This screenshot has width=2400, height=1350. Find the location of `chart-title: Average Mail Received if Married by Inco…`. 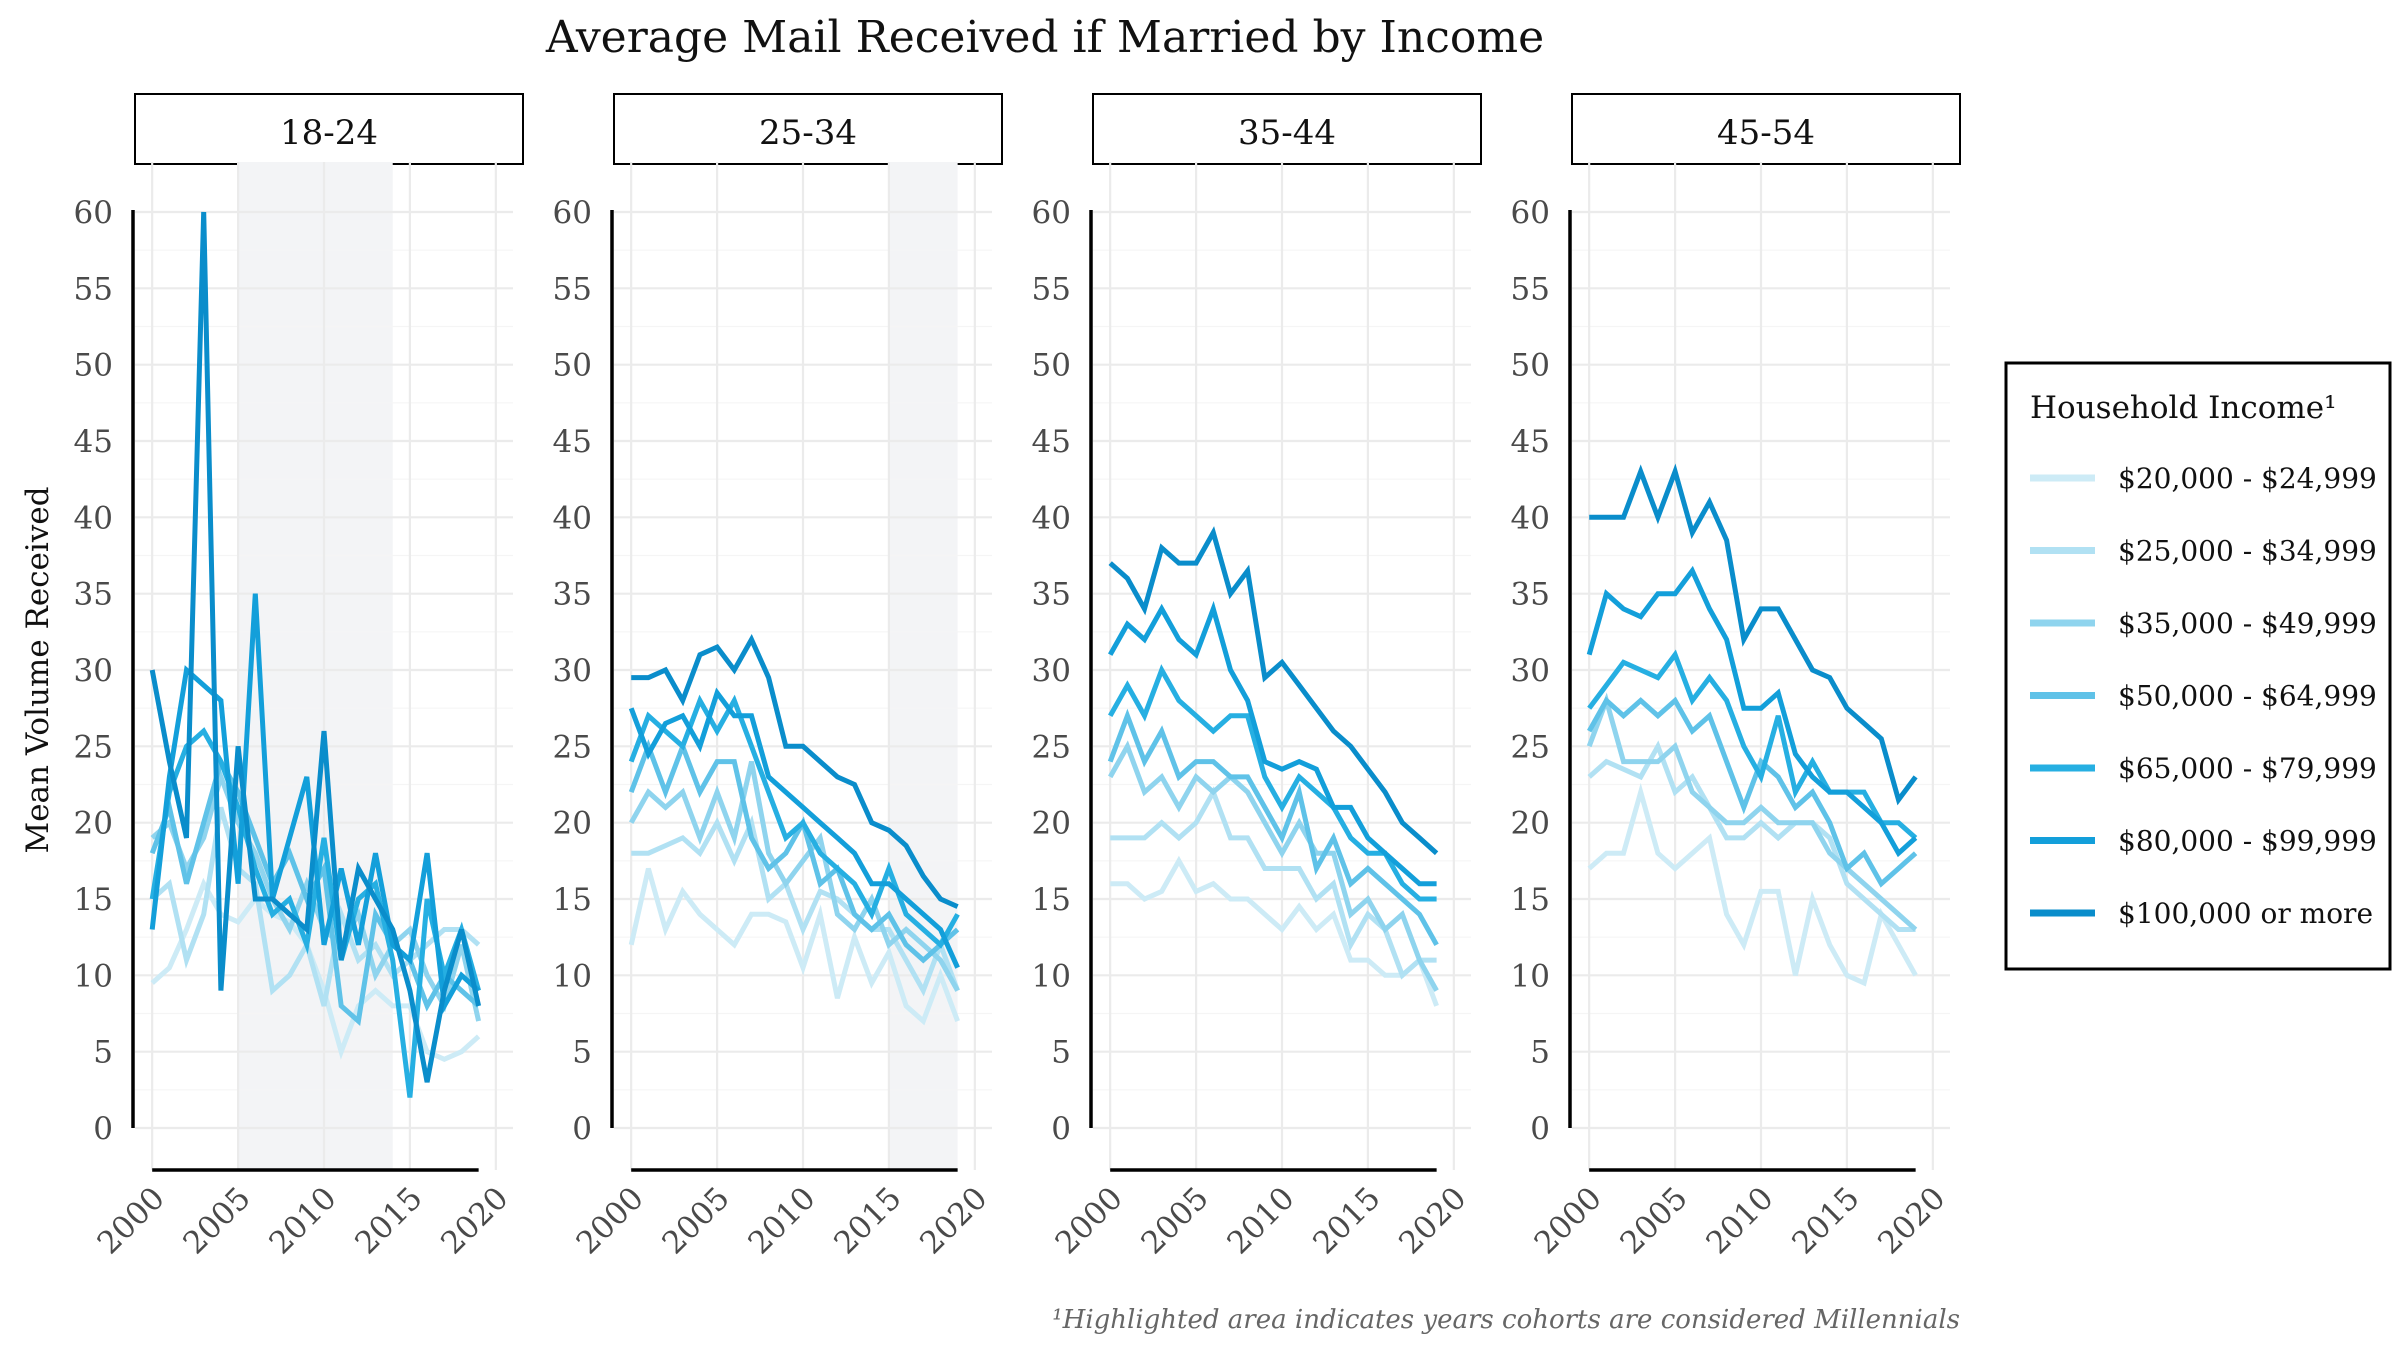

chart-title: Average Mail Received if Married by Inco… is located at coordinates (1044, 37).